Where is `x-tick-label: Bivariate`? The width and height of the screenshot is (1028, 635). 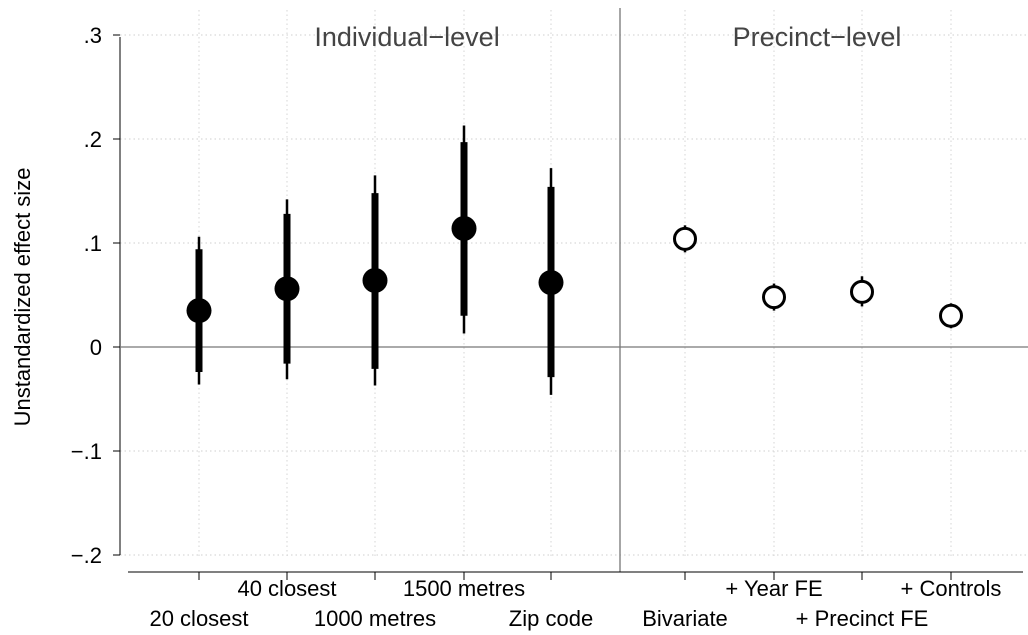 x-tick-label: Bivariate is located at coordinates (685, 618).